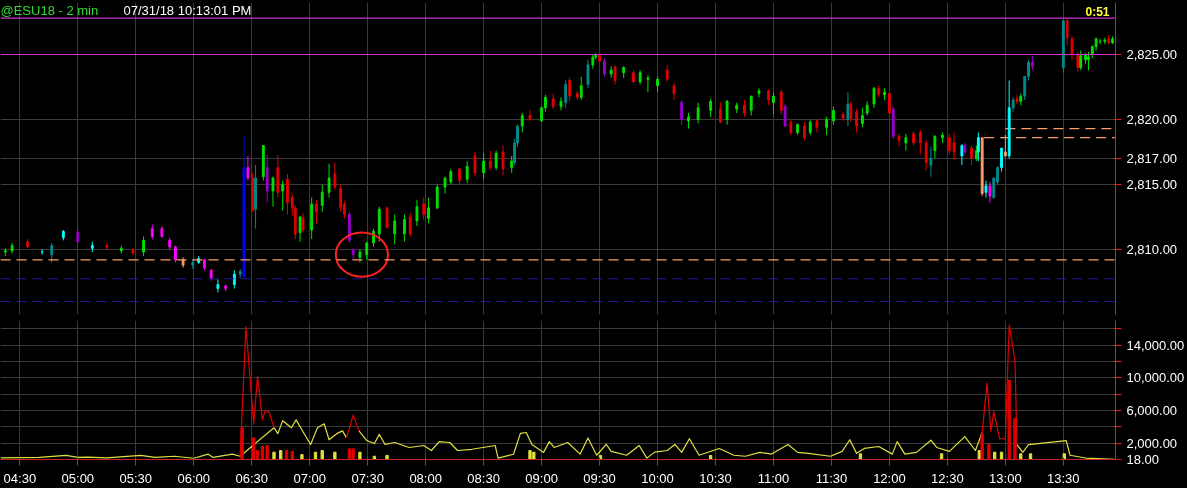 This screenshot has width=1187, height=488. Describe the element at coordinates (309, 478) in the screenshot. I see `x-tick-label: 07:00` at that location.